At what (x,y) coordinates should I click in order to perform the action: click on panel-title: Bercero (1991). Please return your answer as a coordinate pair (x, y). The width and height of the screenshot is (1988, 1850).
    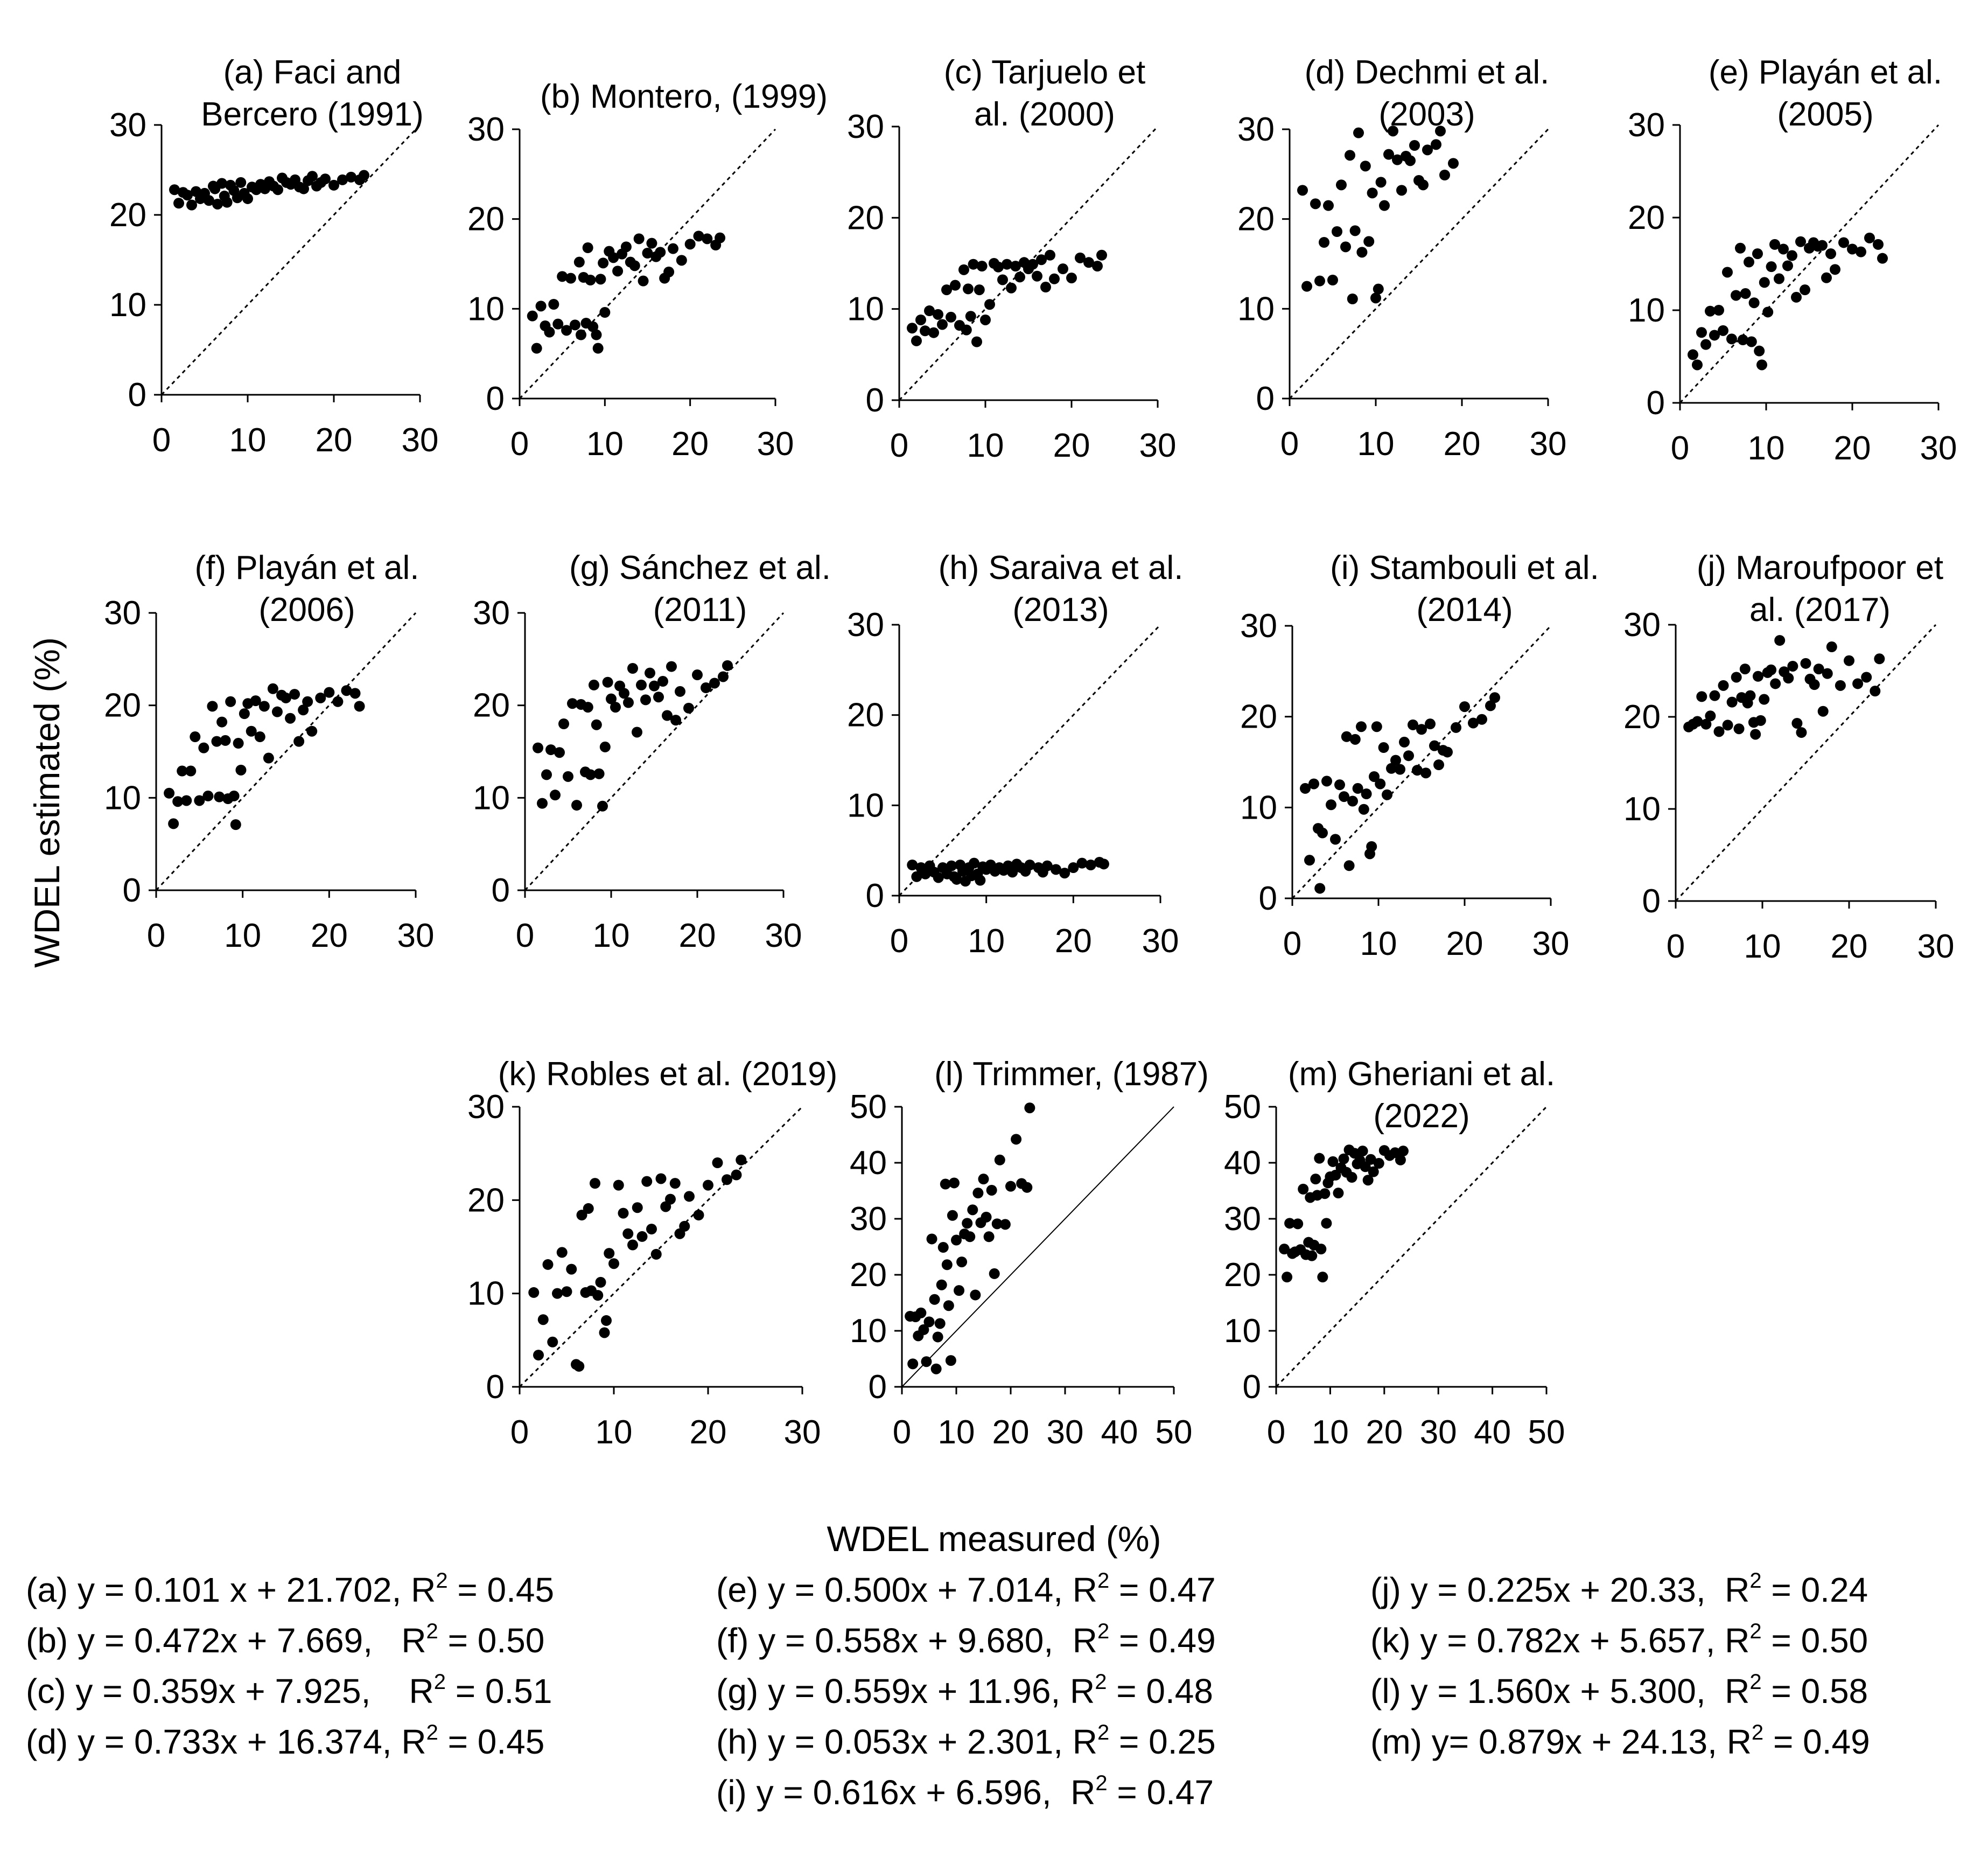
    Looking at the image, I should click on (312, 114).